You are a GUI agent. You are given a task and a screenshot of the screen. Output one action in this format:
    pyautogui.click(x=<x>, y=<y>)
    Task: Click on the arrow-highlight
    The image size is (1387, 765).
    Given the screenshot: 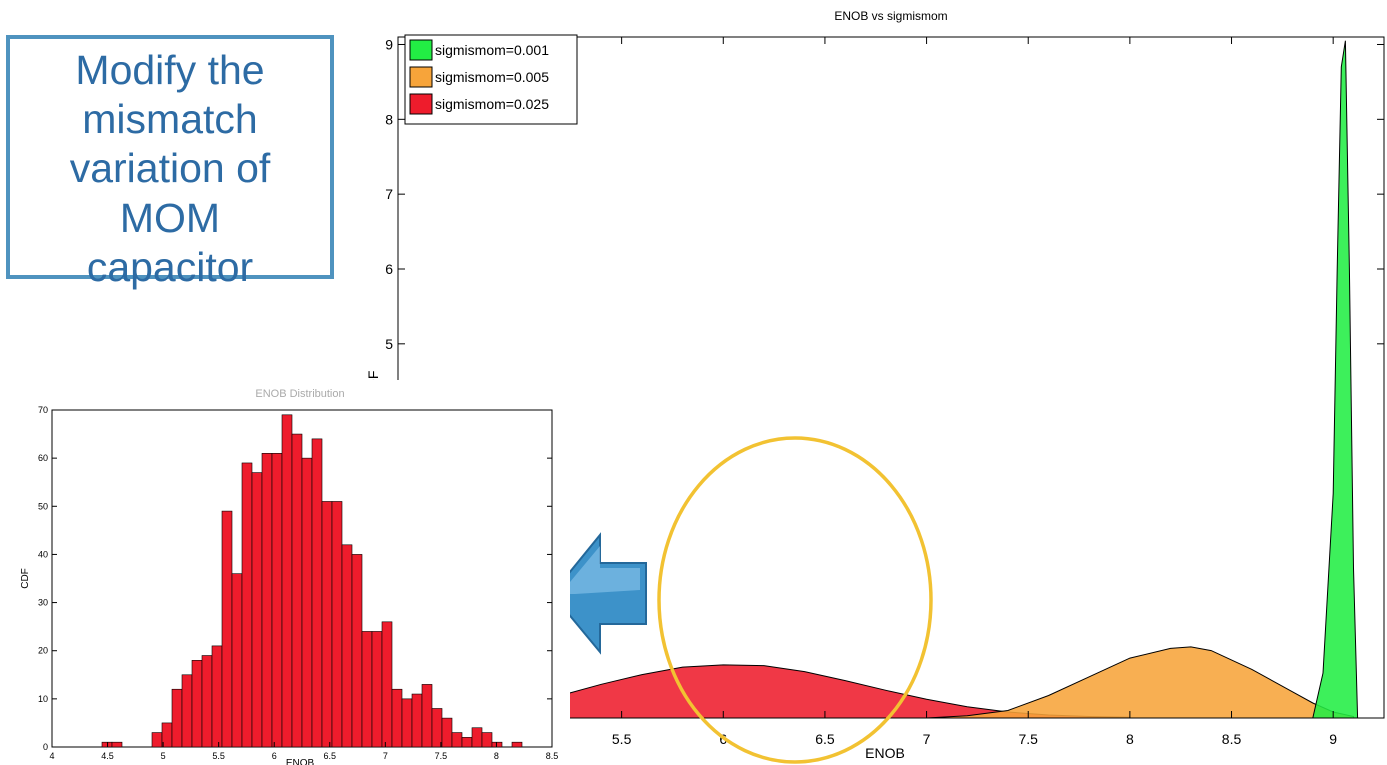 What is the action you would take?
    pyautogui.click(x=600, y=570)
    